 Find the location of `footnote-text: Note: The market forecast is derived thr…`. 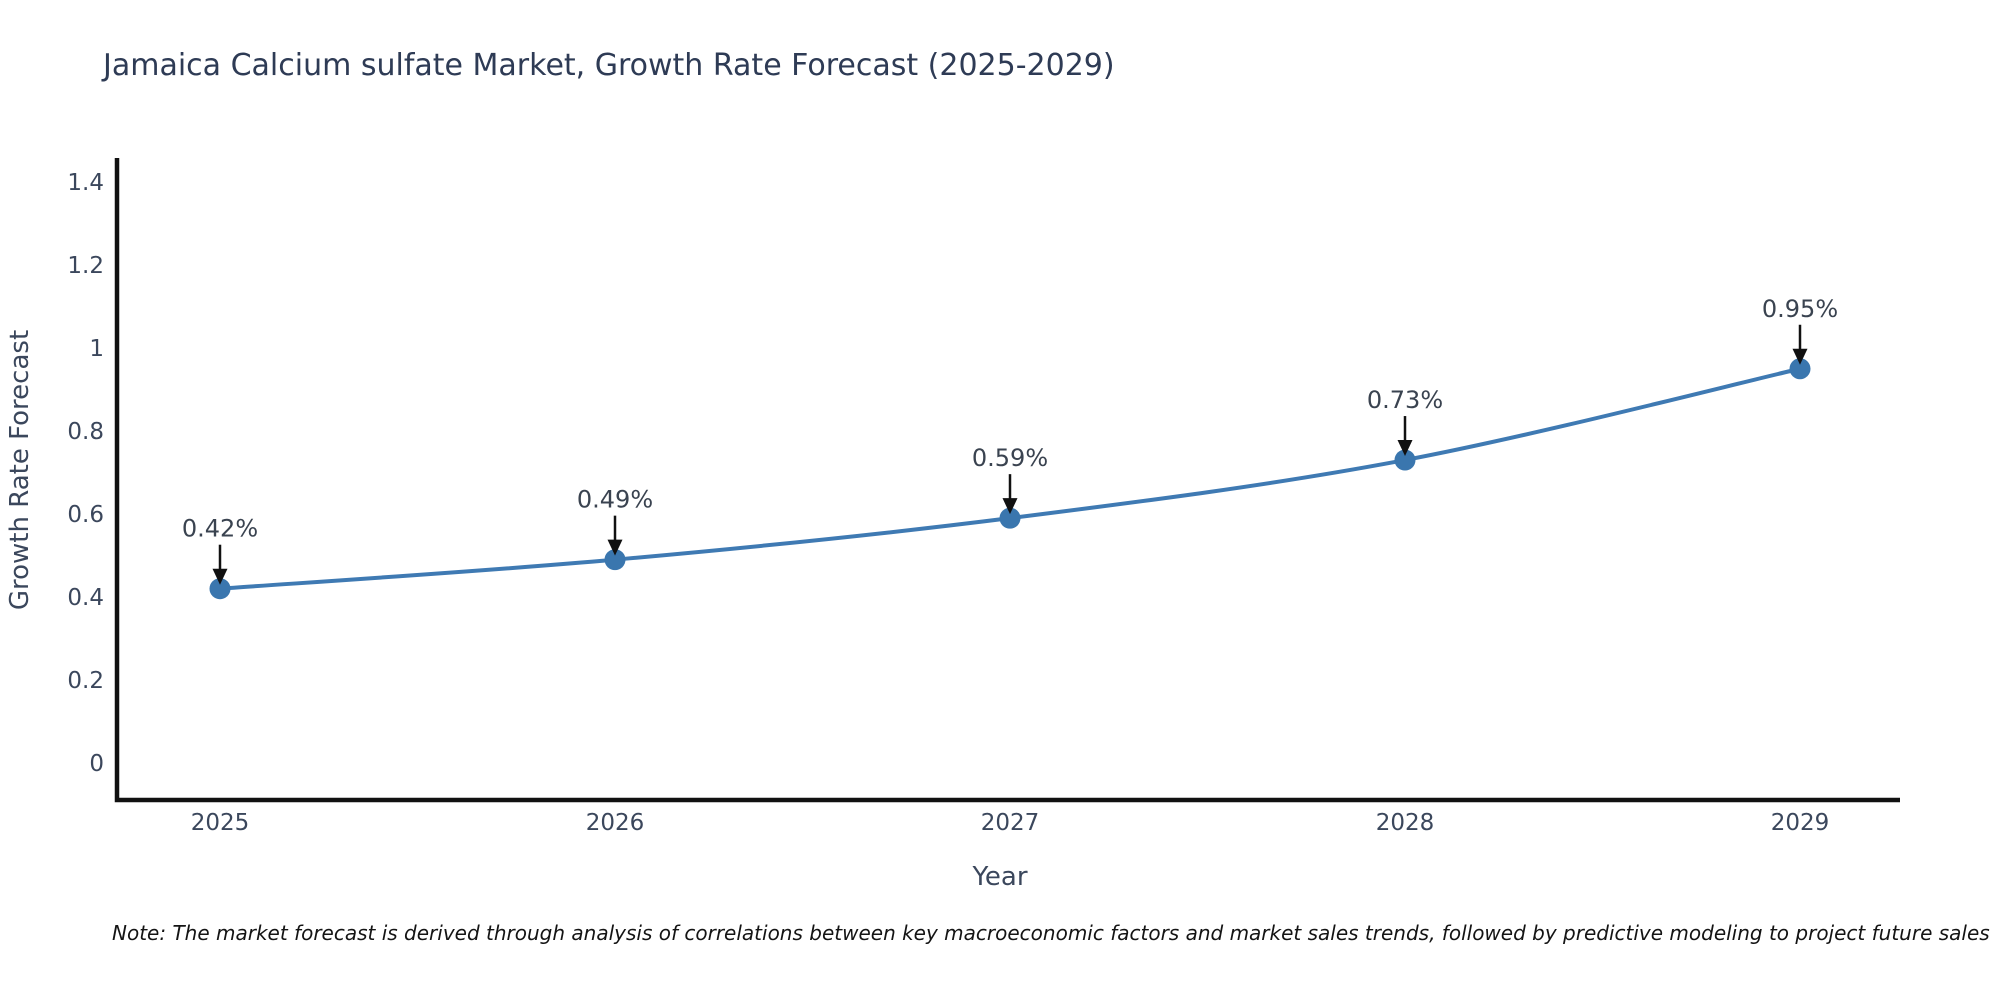

footnote-text: Note: The market forecast is derived thr… is located at coordinates (1051, 933).